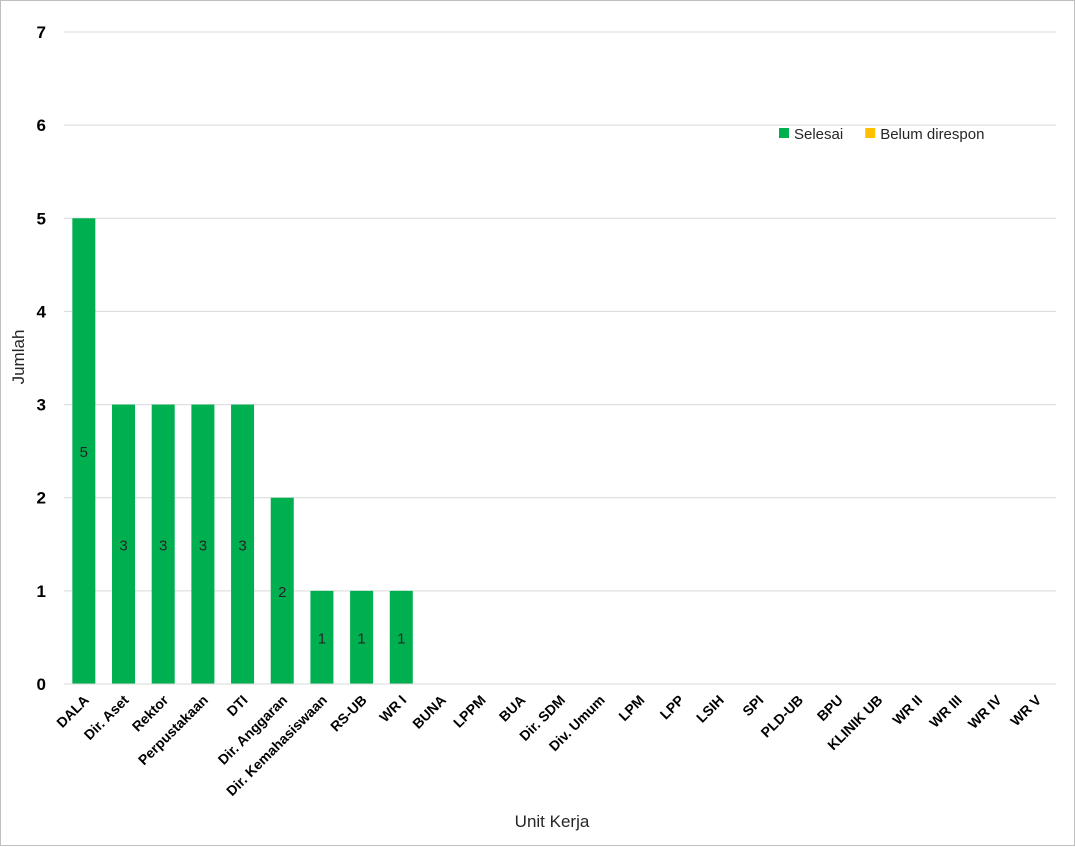  Describe the element at coordinates (253, 730) in the screenshot. I see `x-tick-label: Dir. Anggaran` at that location.